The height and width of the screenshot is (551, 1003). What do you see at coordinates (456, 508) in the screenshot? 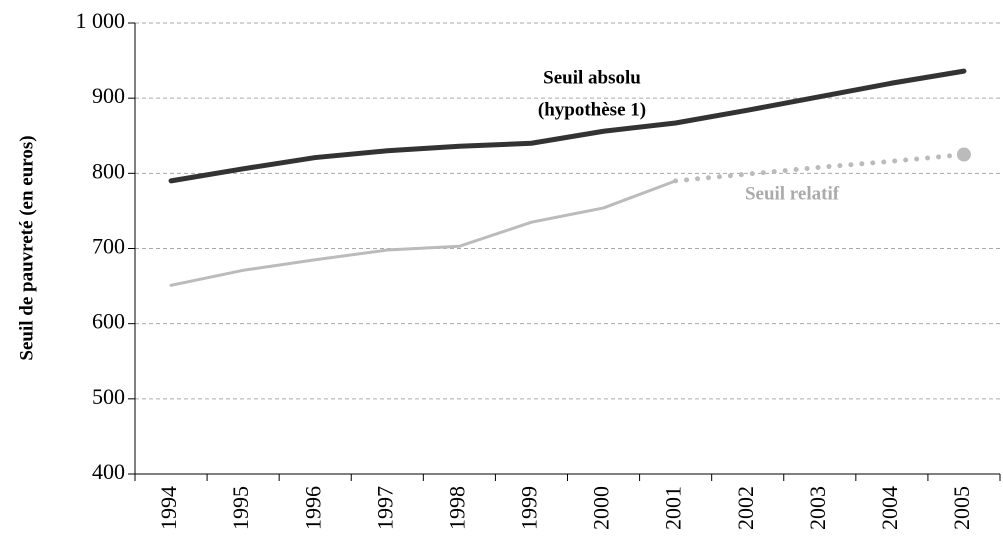
I see `x-tick-label: 1998` at bounding box center [456, 508].